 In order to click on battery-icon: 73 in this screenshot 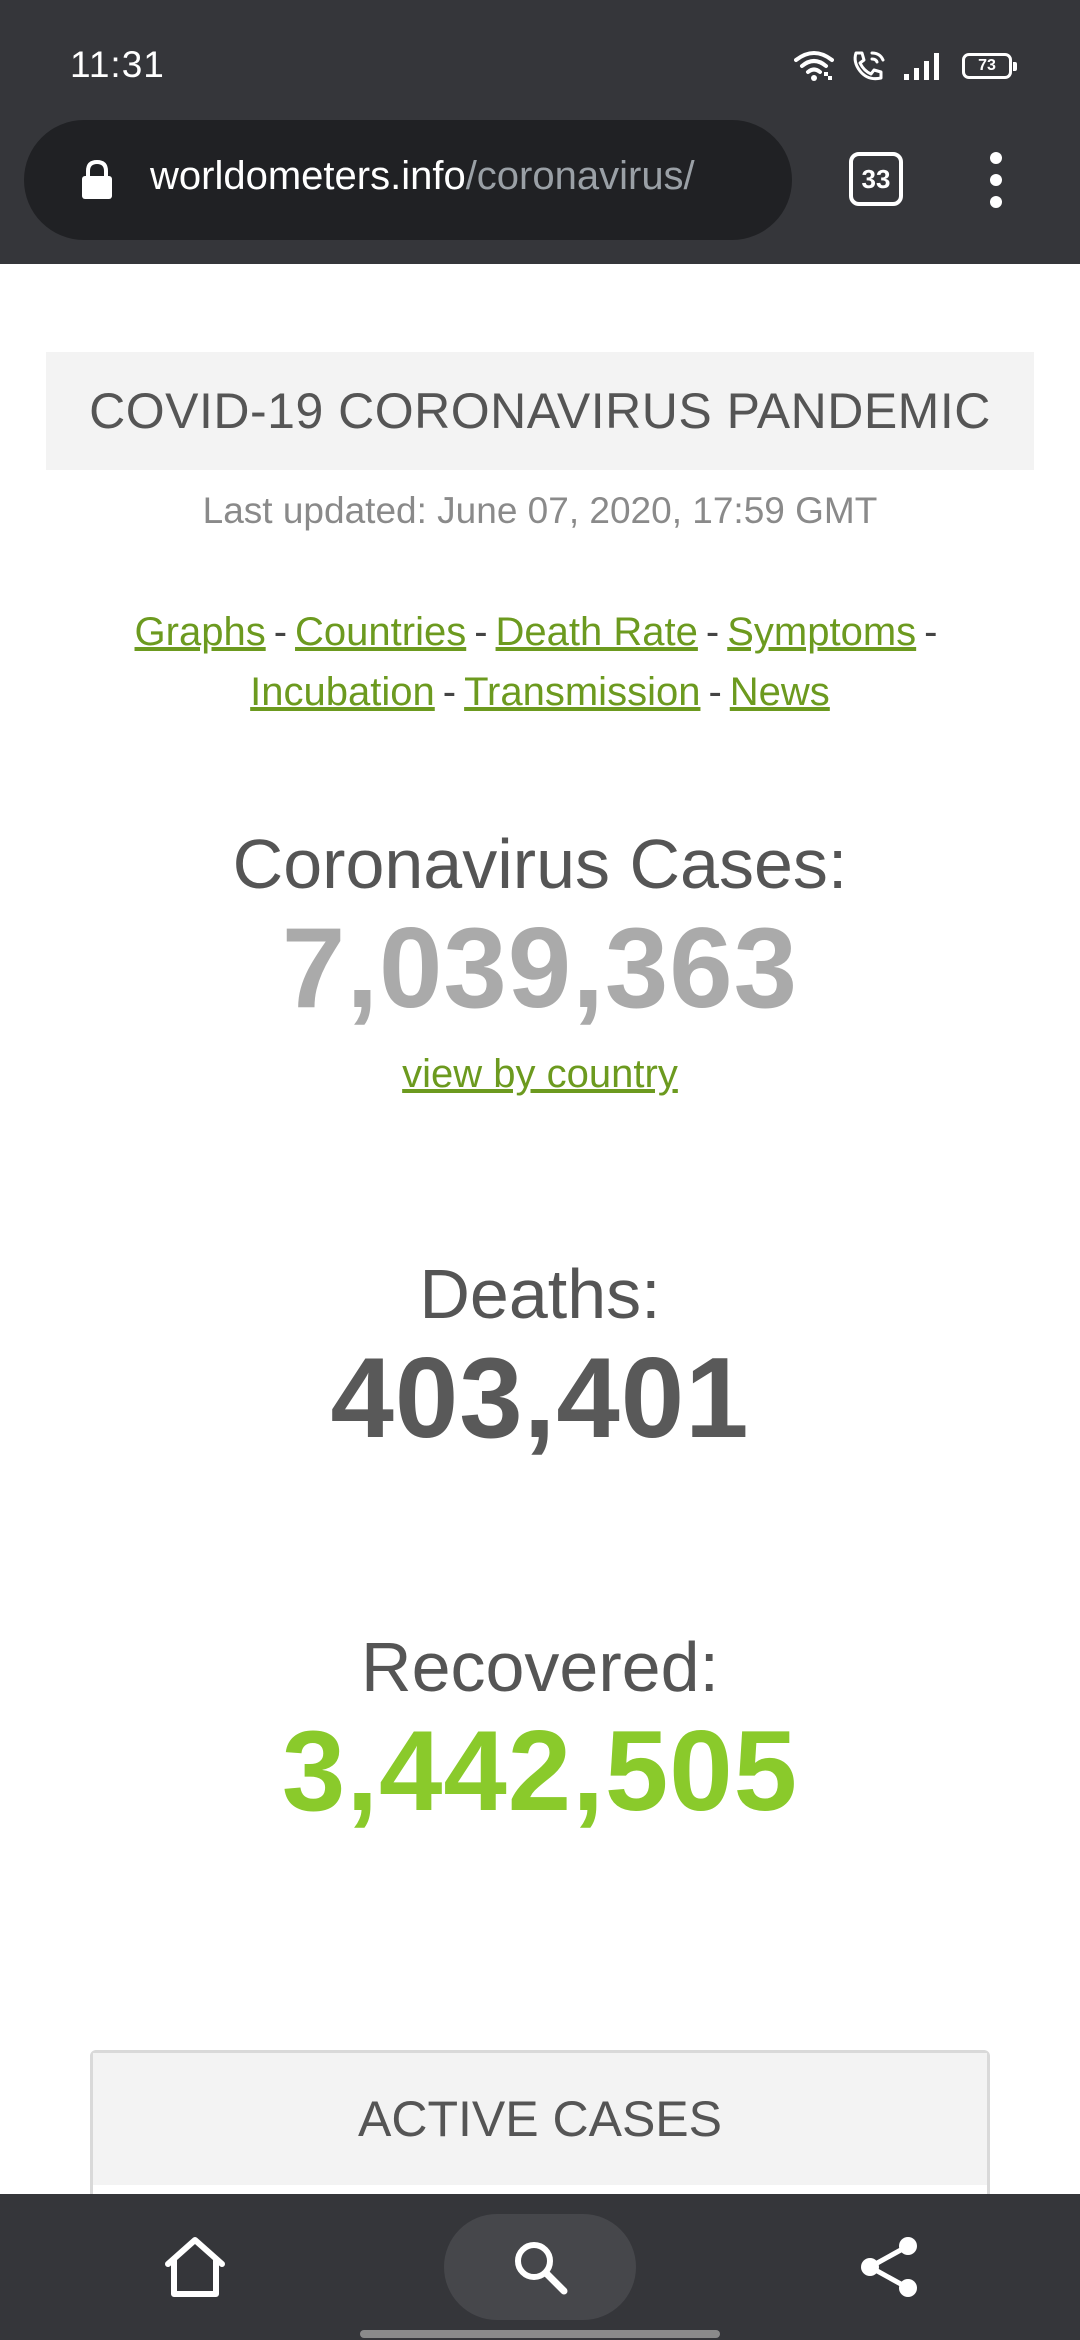, I will do `click(989, 66)`.